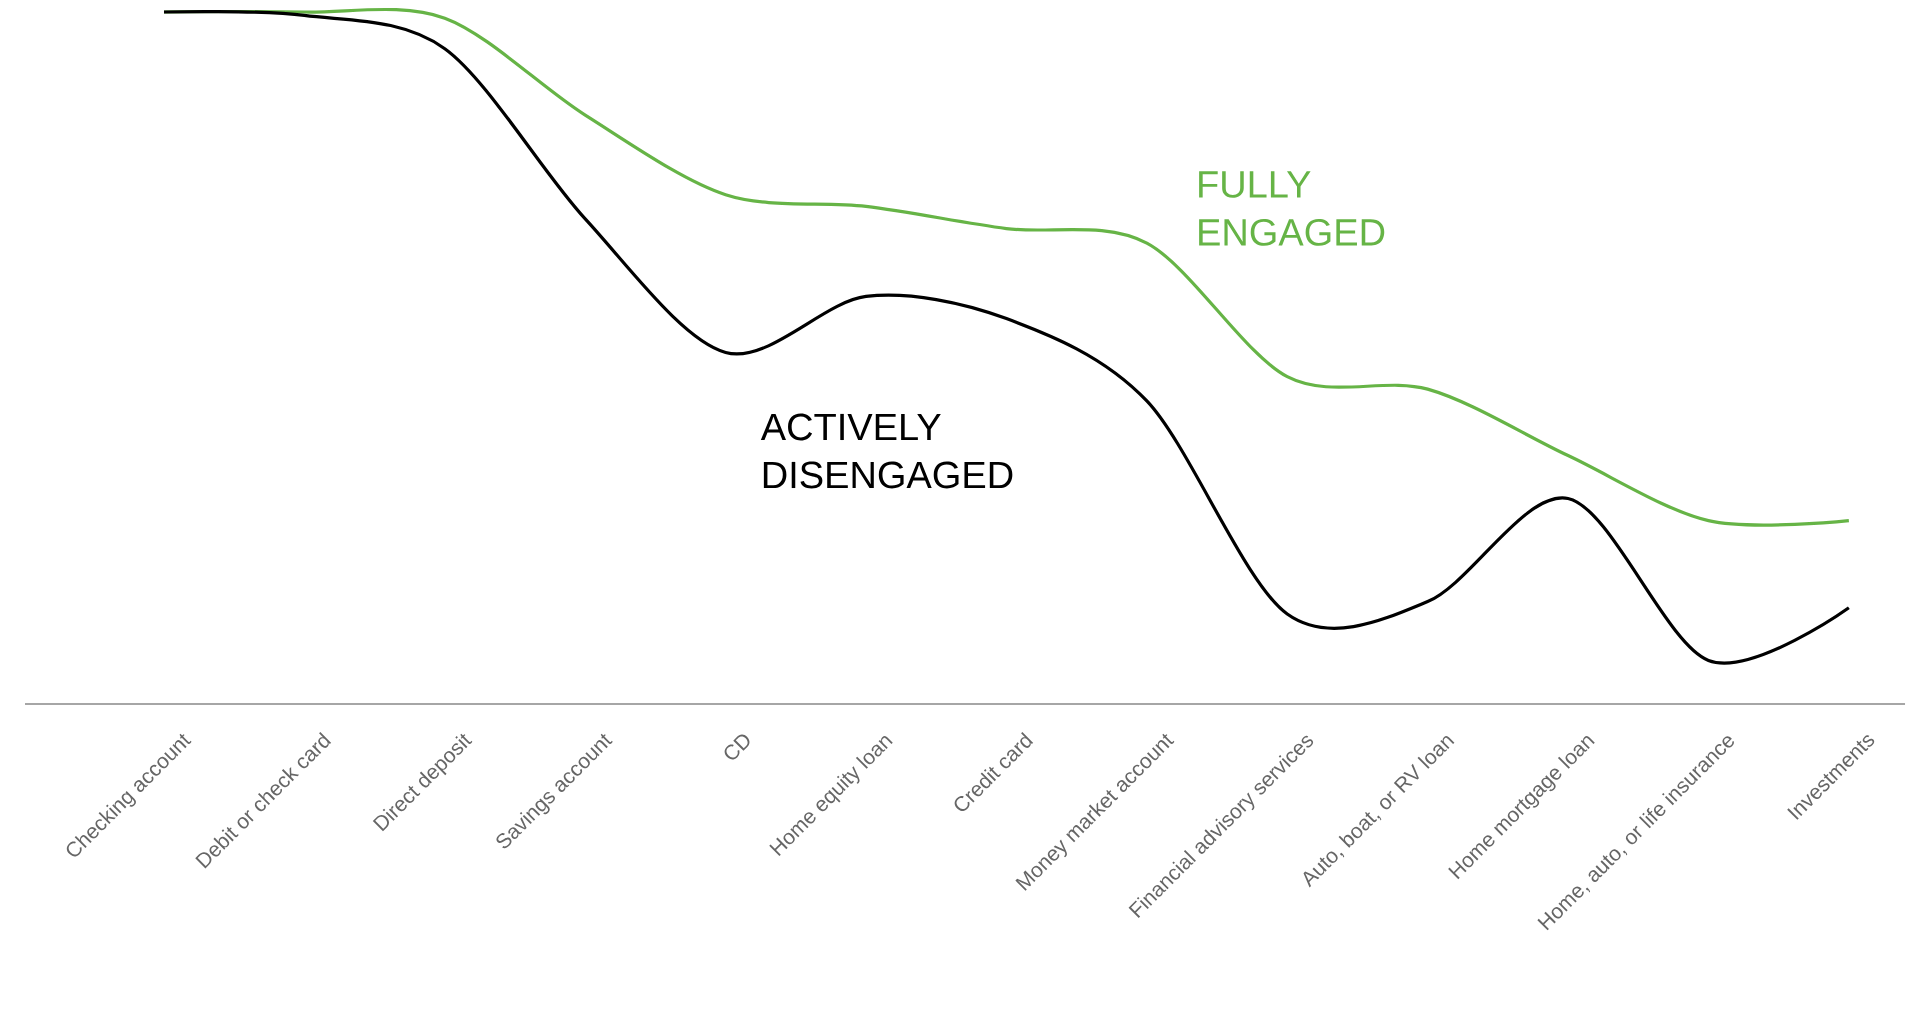 This screenshot has width=1906, height=1034. What do you see at coordinates (1292, 208) in the screenshot?
I see `series-label: FULLY ENGAGED` at bounding box center [1292, 208].